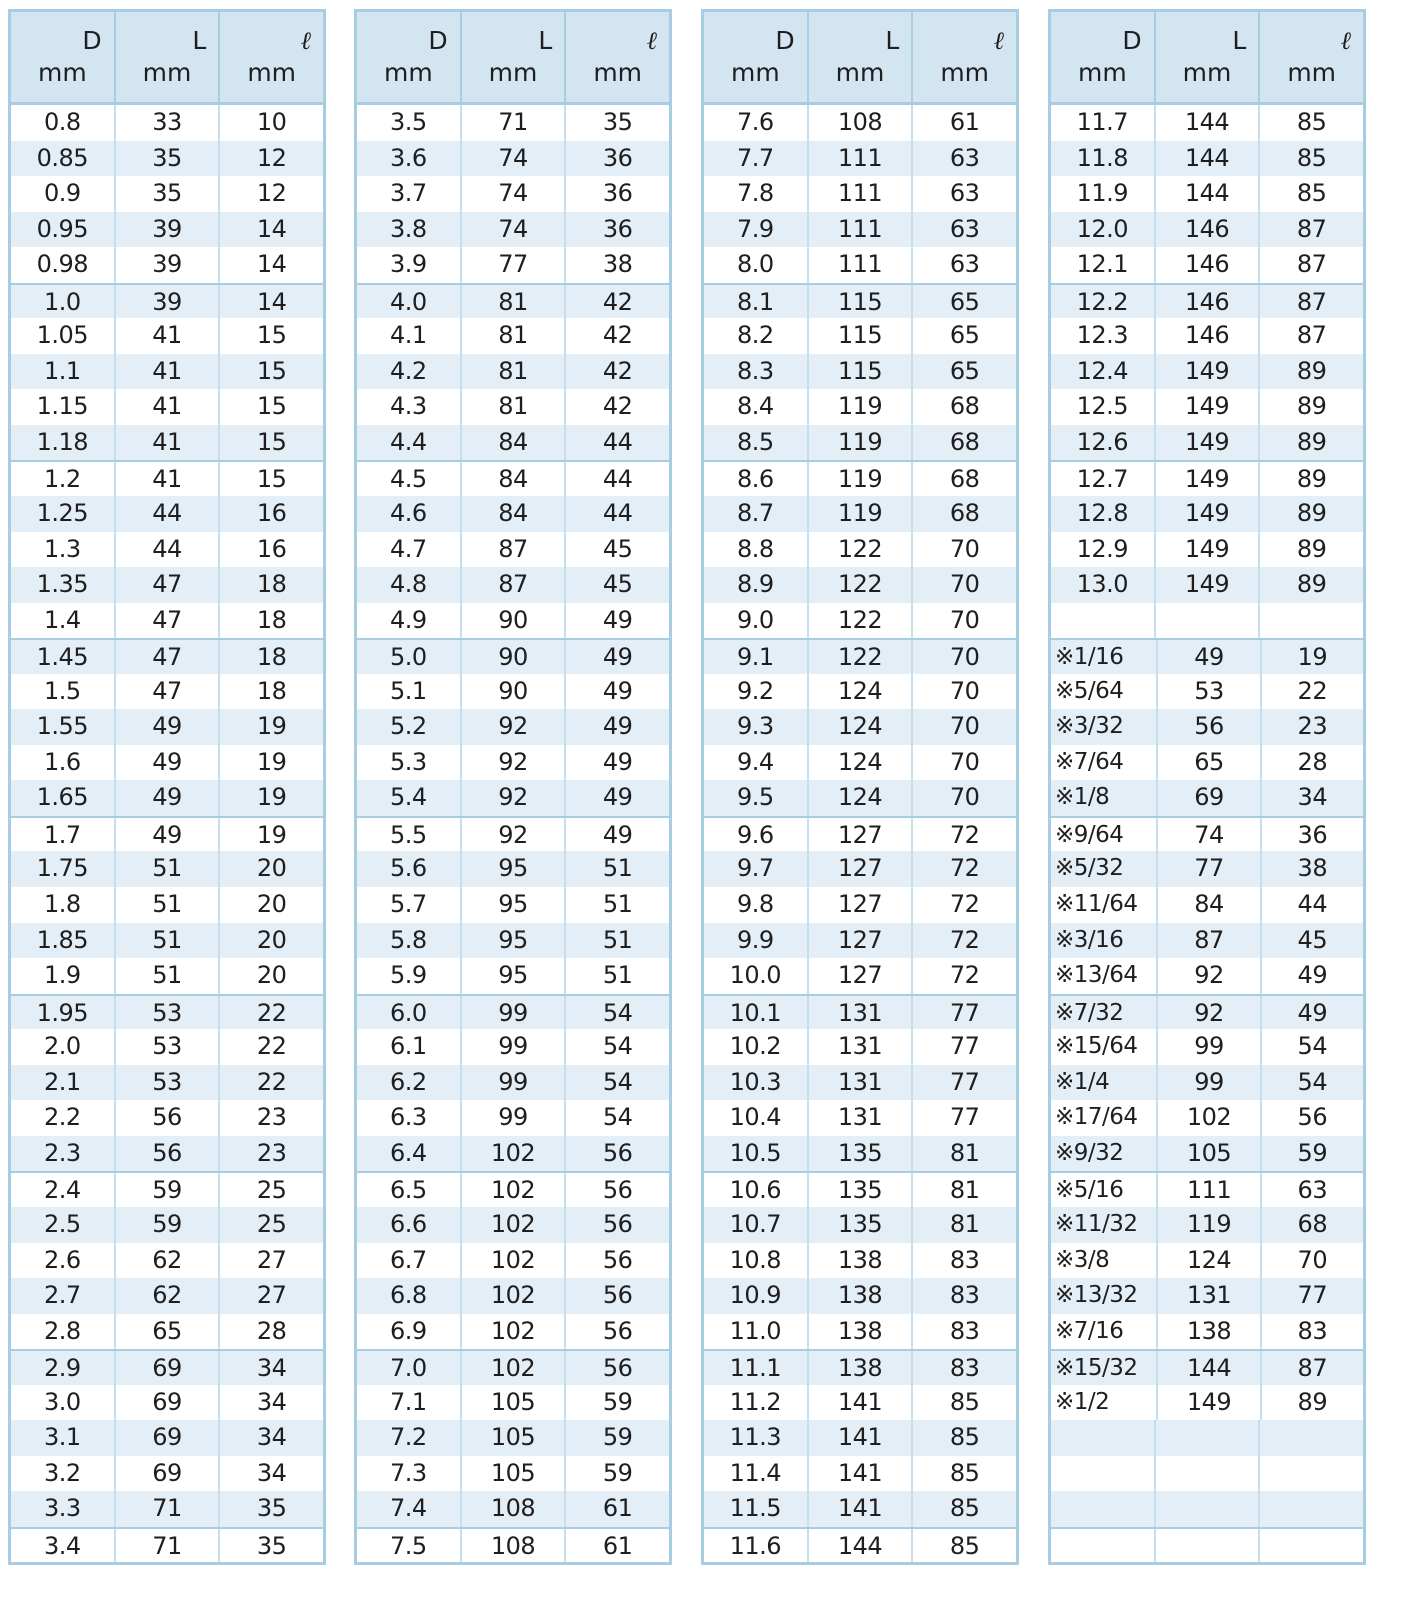 The width and height of the screenshot is (1405, 1600). What do you see at coordinates (167, 194) in the screenshot?
I see `table-row: 0.9 35 12` at bounding box center [167, 194].